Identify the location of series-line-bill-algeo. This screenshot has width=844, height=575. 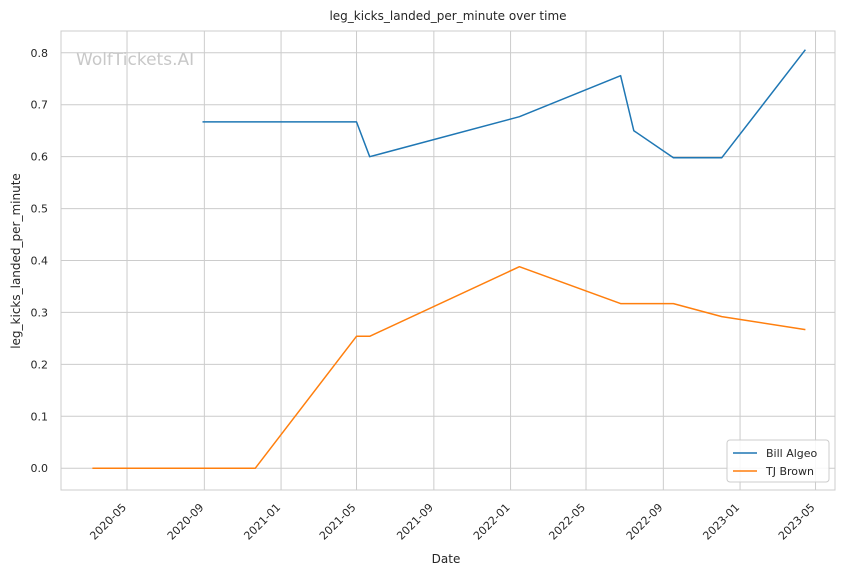
(504, 104).